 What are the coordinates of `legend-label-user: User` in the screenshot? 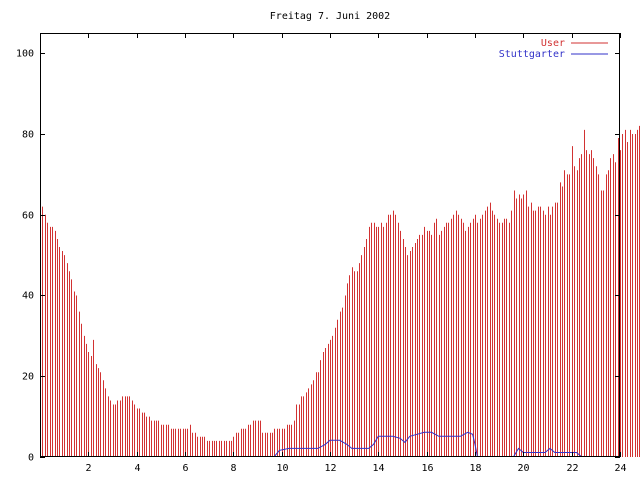 It's located at (553, 43).